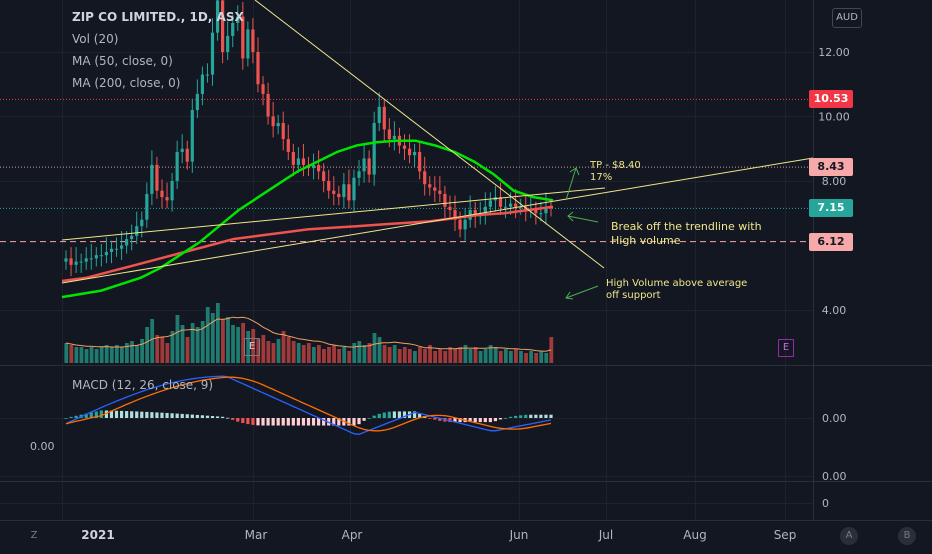 The image size is (932, 554). What do you see at coordinates (126, 83) in the screenshot?
I see `legend-ma200: MA (200, close, 0)` at bounding box center [126, 83].